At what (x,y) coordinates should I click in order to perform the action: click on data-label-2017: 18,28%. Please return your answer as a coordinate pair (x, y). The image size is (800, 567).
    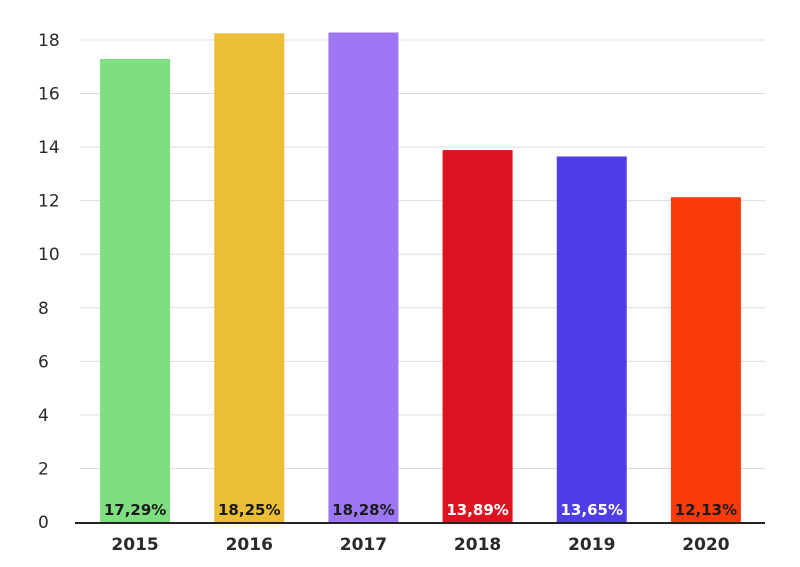
    Looking at the image, I should click on (363, 510).